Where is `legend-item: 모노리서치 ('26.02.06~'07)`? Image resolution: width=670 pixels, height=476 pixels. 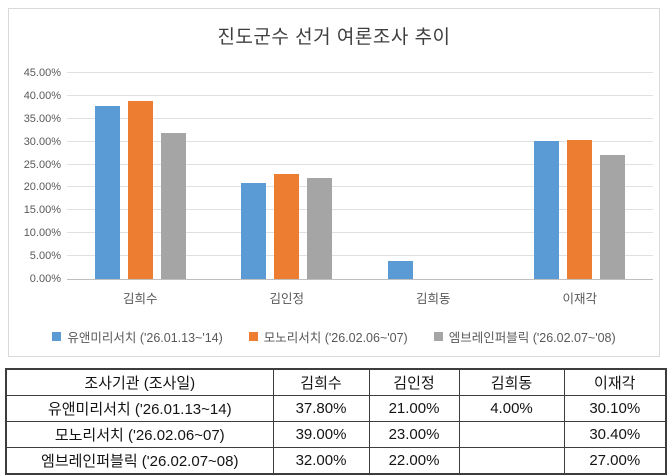 legend-item: 모노리서치 ('26.02.06~'07) is located at coordinates (328, 336).